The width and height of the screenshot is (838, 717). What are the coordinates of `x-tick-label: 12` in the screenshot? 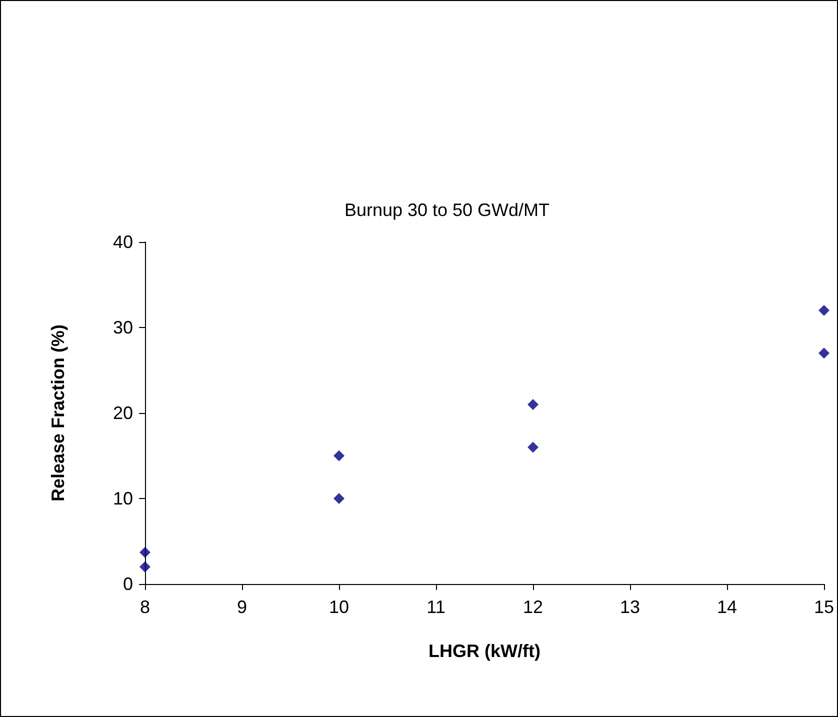 It's located at (533, 607).